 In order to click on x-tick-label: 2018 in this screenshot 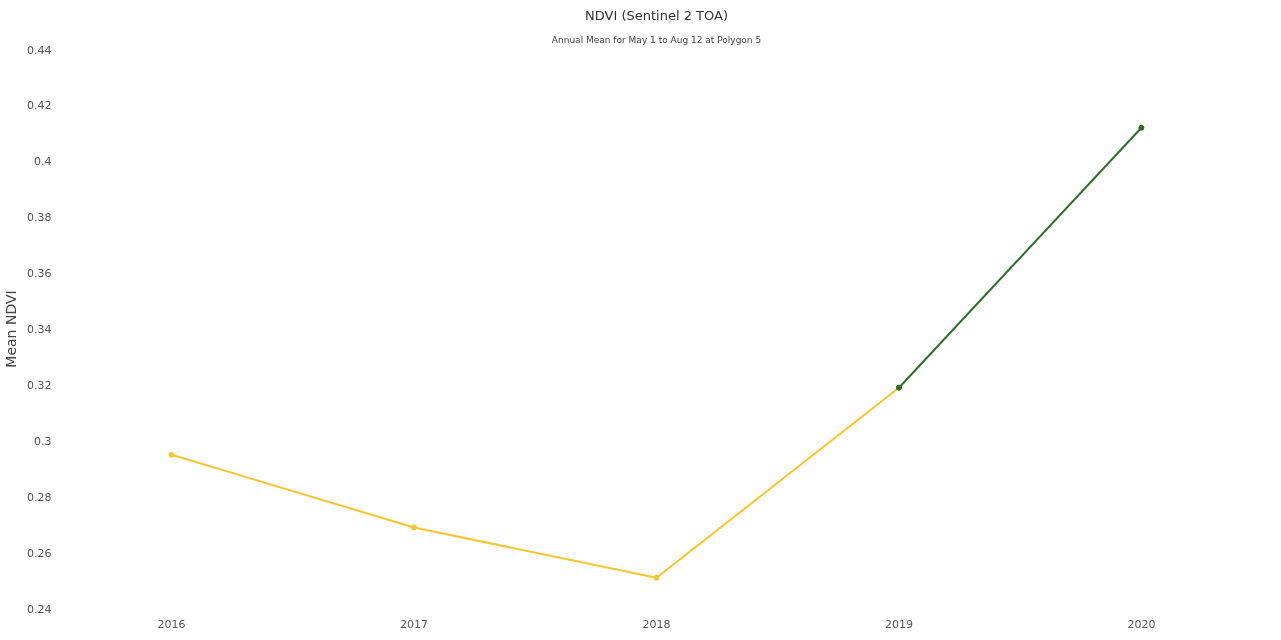, I will do `click(656, 624)`.